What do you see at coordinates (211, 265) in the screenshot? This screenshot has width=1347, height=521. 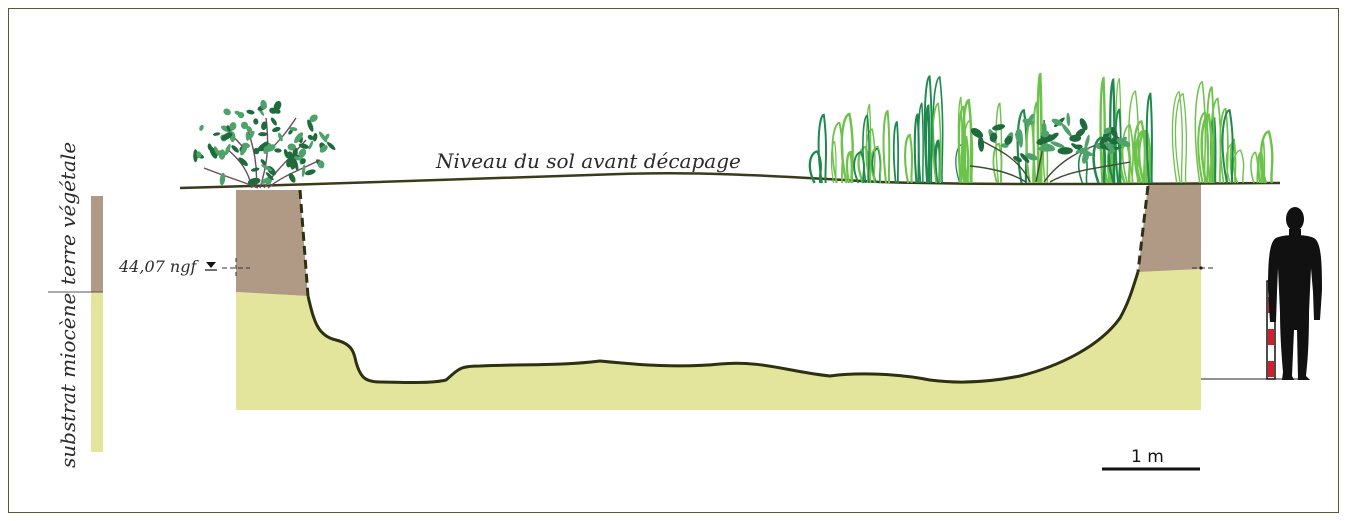 I see `elevation-triangle` at bounding box center [211, 265].